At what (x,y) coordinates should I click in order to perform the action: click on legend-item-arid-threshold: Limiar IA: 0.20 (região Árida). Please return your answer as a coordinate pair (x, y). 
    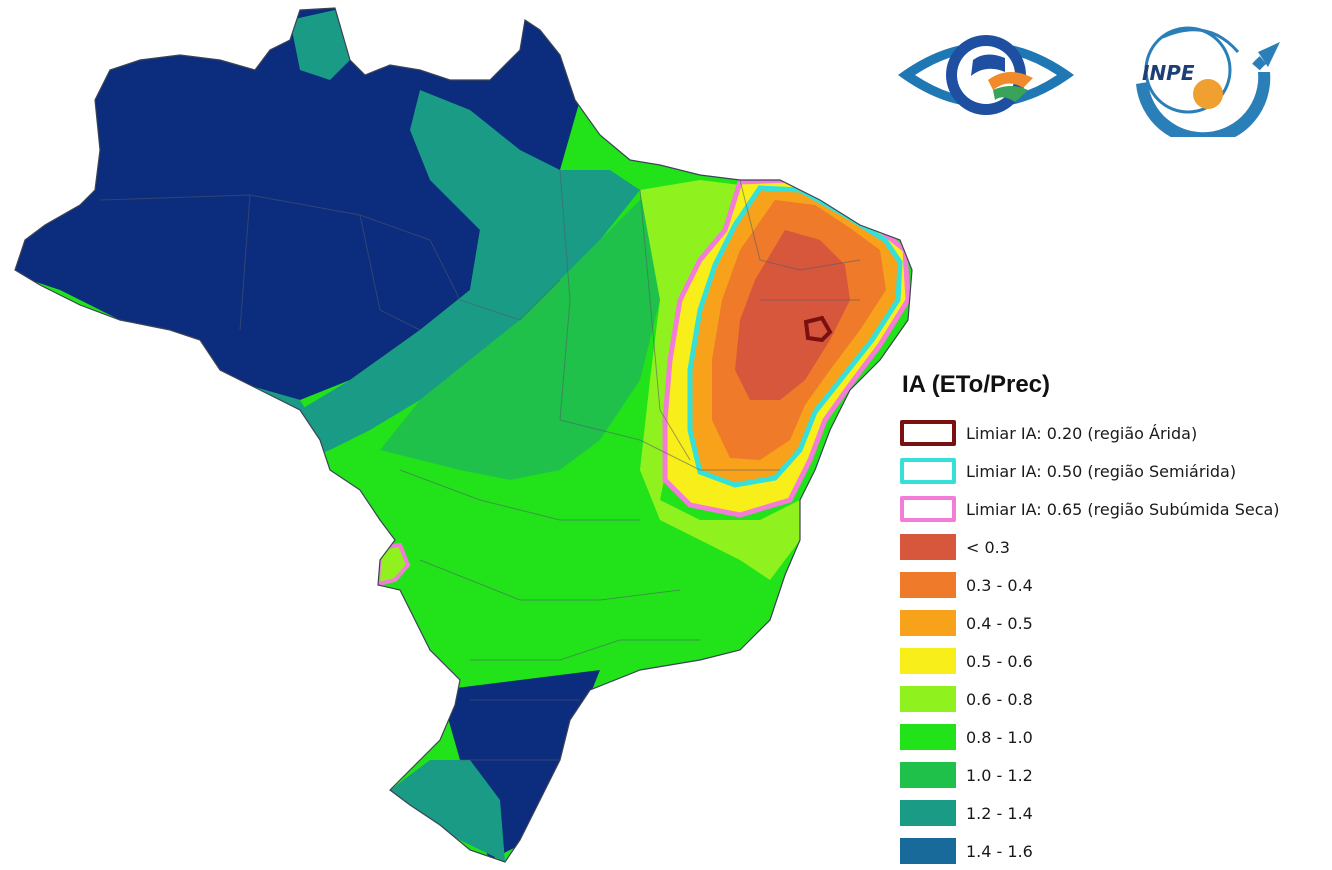
    Looking at the image, I should click on (1116, 433).